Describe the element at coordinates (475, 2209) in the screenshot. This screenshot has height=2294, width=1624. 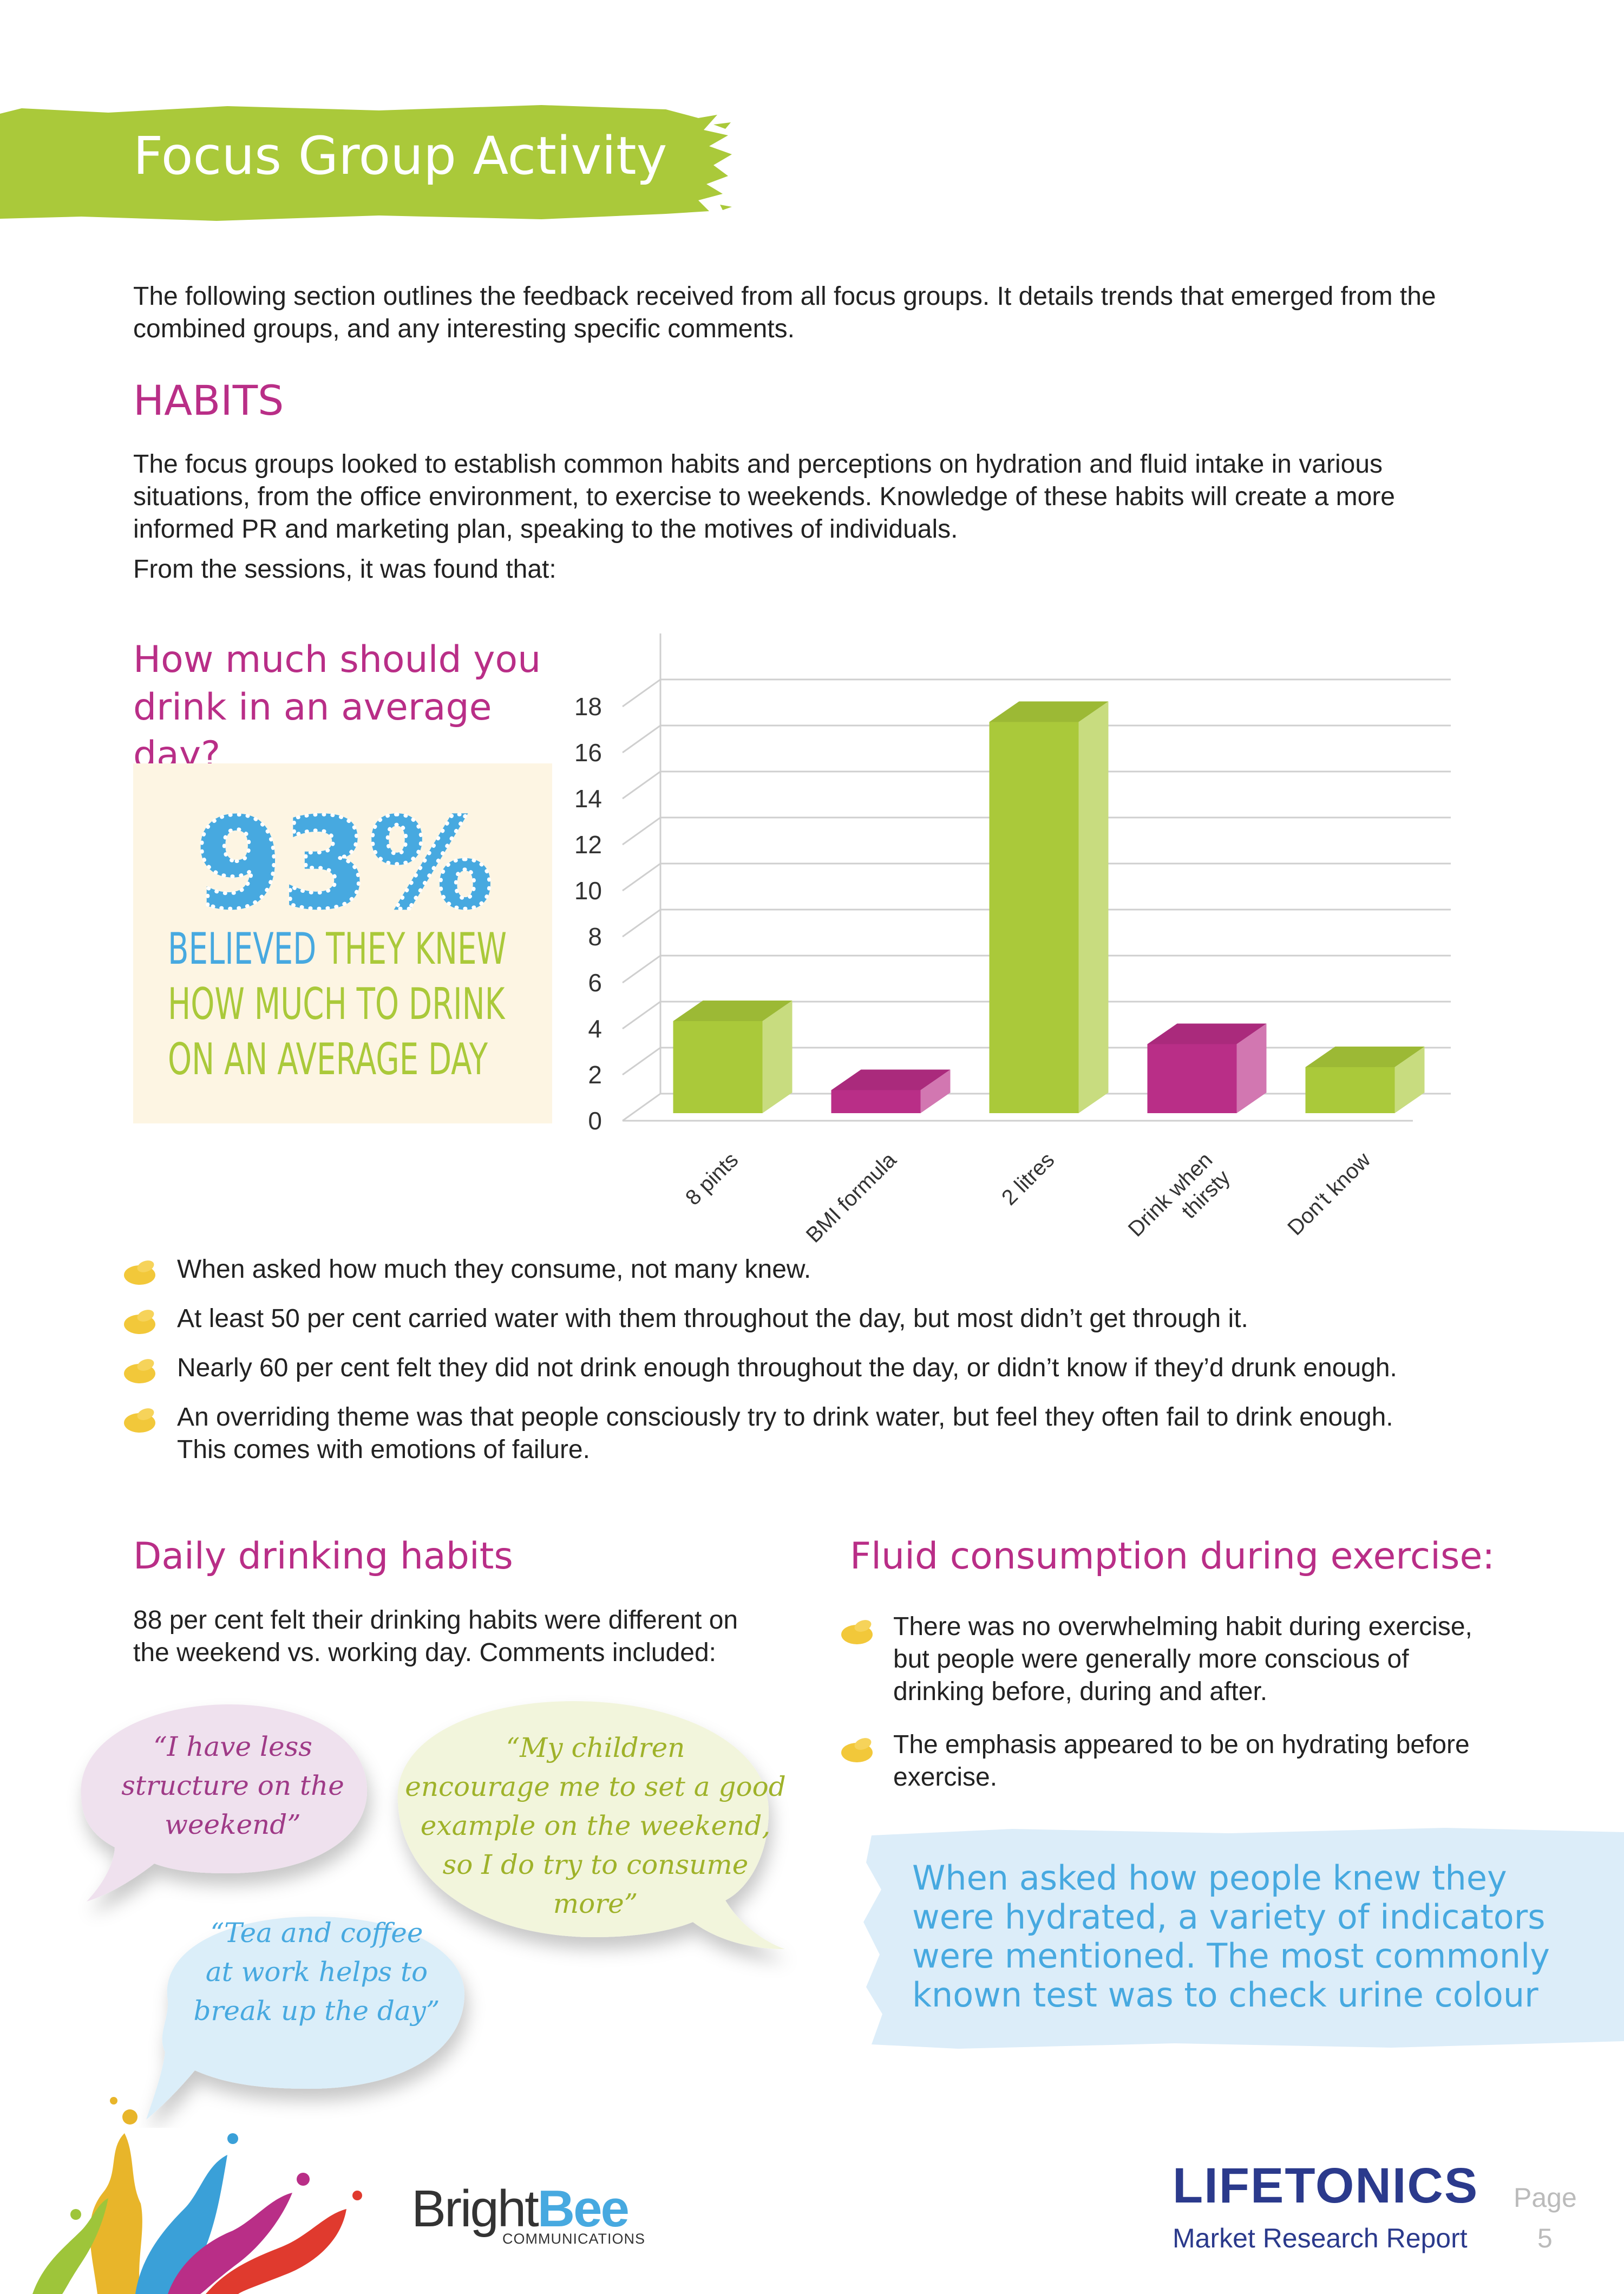
I see `brightbee-logo-part-1: Bright` at that location.